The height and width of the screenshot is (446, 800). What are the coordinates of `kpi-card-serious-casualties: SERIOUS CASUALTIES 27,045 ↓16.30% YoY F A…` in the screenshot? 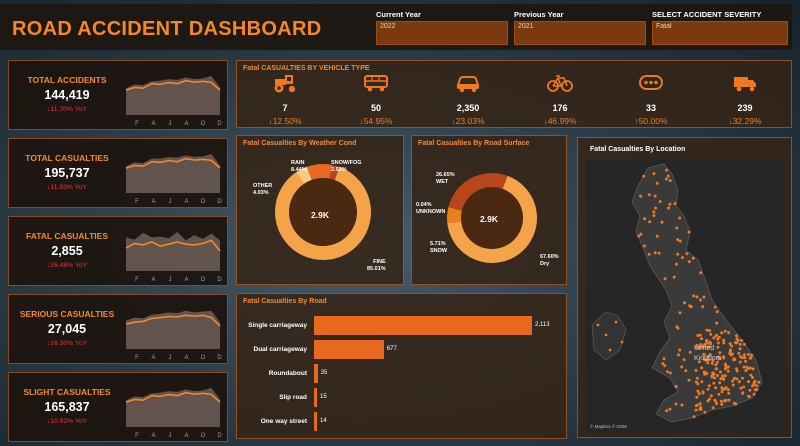 It's located at (118, 329).